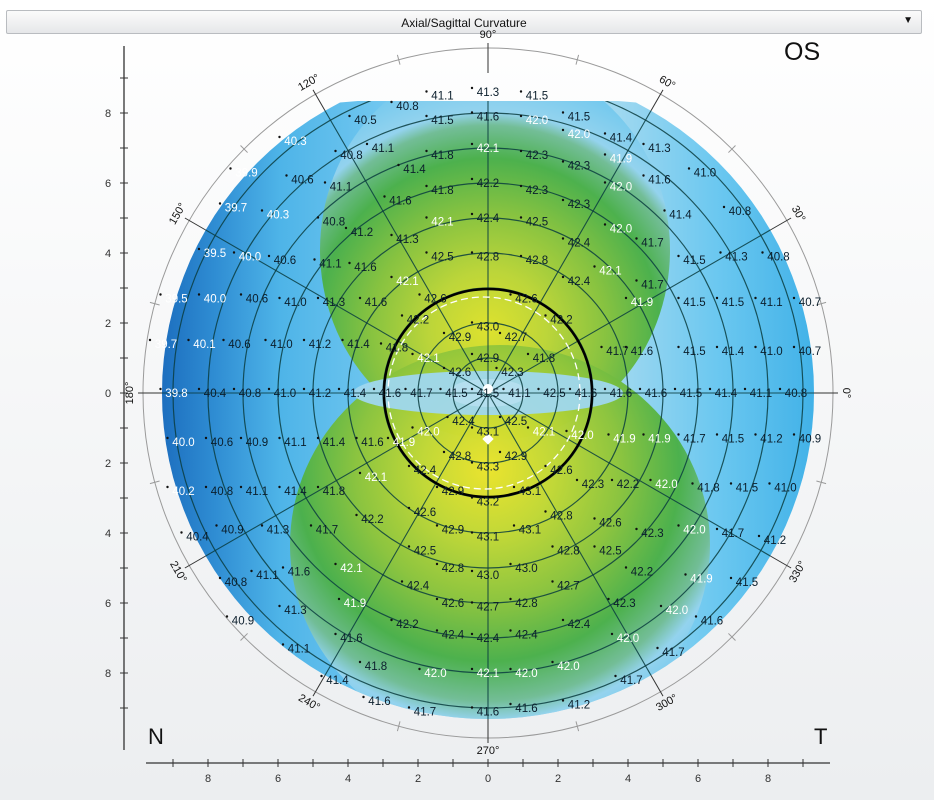  What do you see at coordinates (278, 779) in the screenshot?
I see `x-tick-label: 6` at bounding box center [278, 779].